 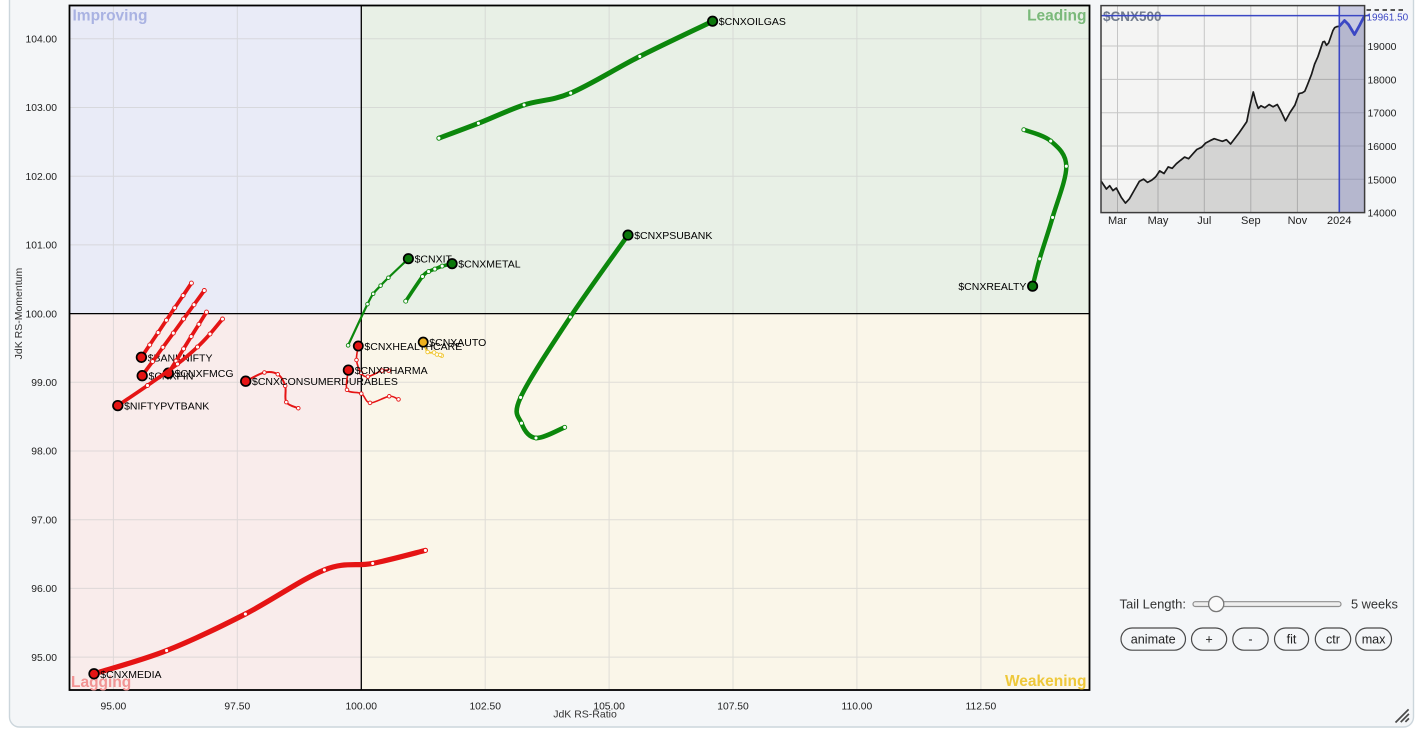 I want to click on svg-text: 102.00, so click(x=42, y=177).